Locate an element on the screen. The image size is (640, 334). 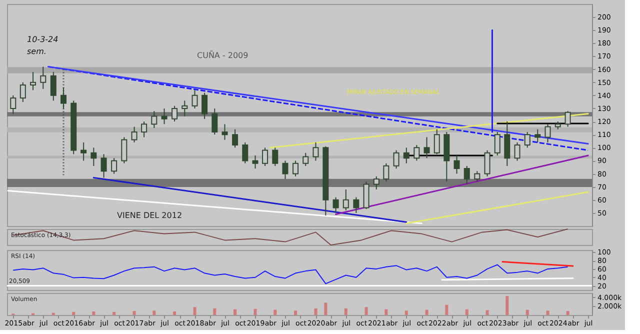
annotation: 10-3-24 is located at coordinates (42, 39).